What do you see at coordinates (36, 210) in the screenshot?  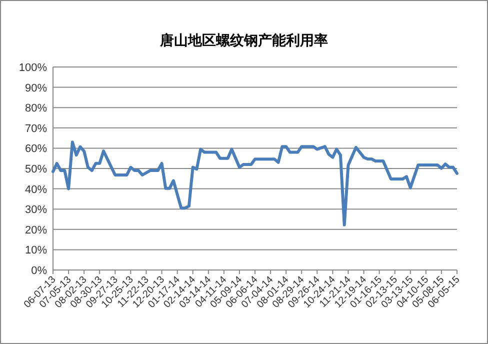 I see `y-tick-label: 30%` at bounding box center [36, 210].